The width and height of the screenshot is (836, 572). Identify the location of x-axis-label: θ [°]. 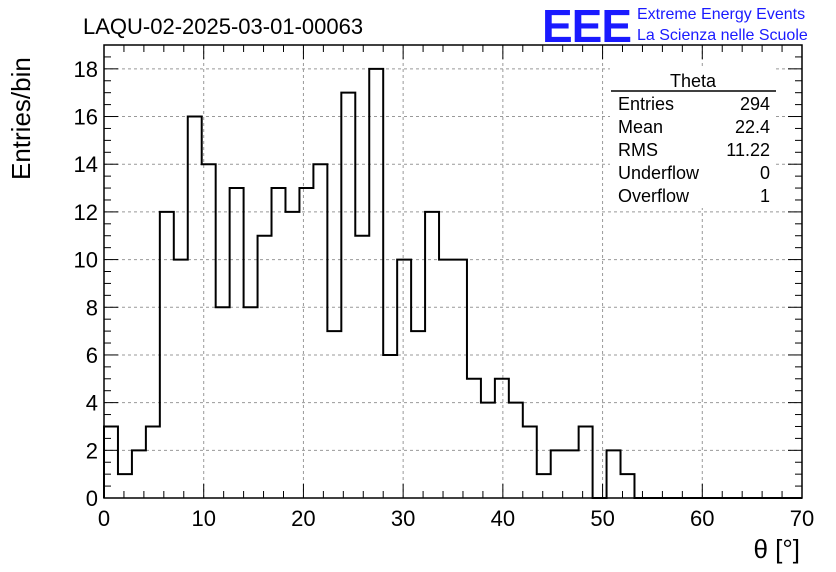
(776, 549).